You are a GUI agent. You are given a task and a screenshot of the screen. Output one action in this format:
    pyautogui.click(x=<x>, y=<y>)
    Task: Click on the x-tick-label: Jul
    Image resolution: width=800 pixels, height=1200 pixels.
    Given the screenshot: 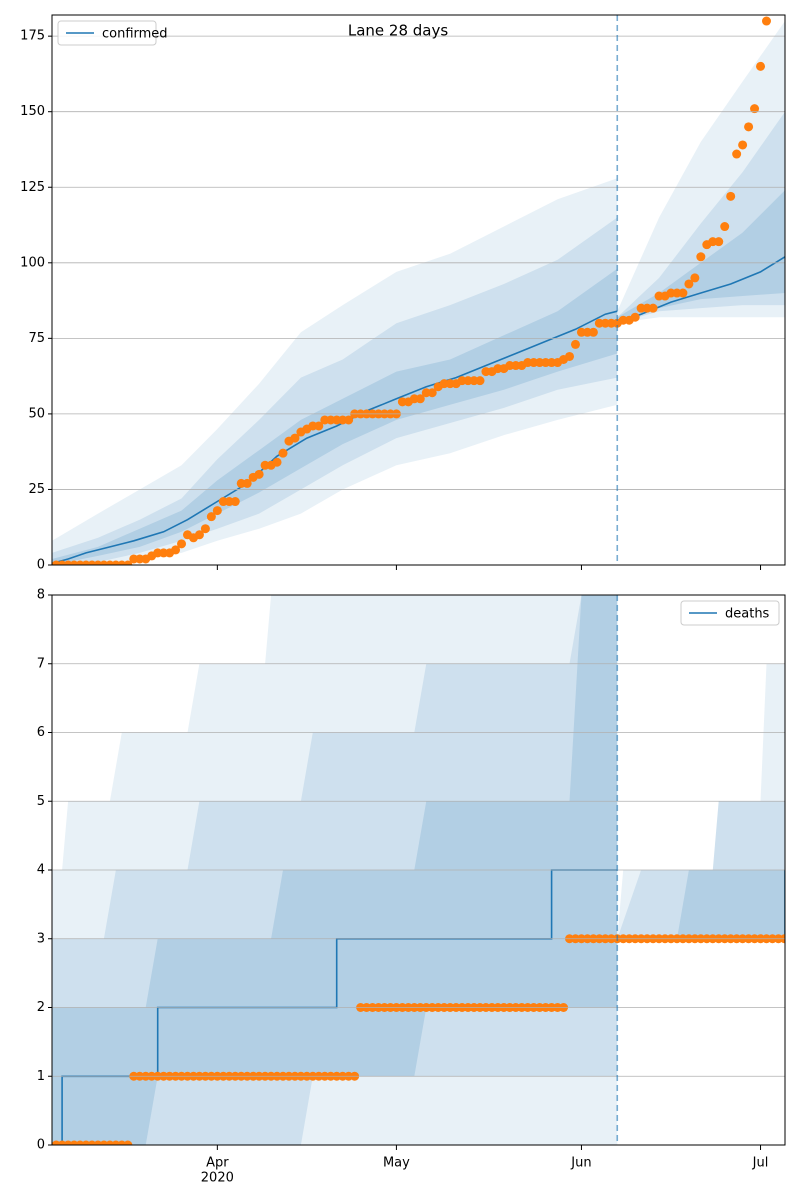 What is the action you would take?
    pyautogui.click(x=760, y=1163)
    